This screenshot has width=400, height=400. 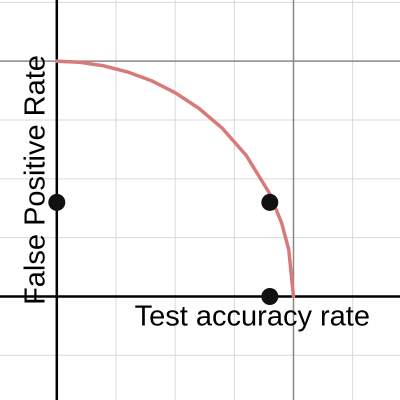 What do you see at coordinates (252, 317) in the screenshot?
I see `x-axis-label: Test accuracy rate` at bounding box center [252, 317].